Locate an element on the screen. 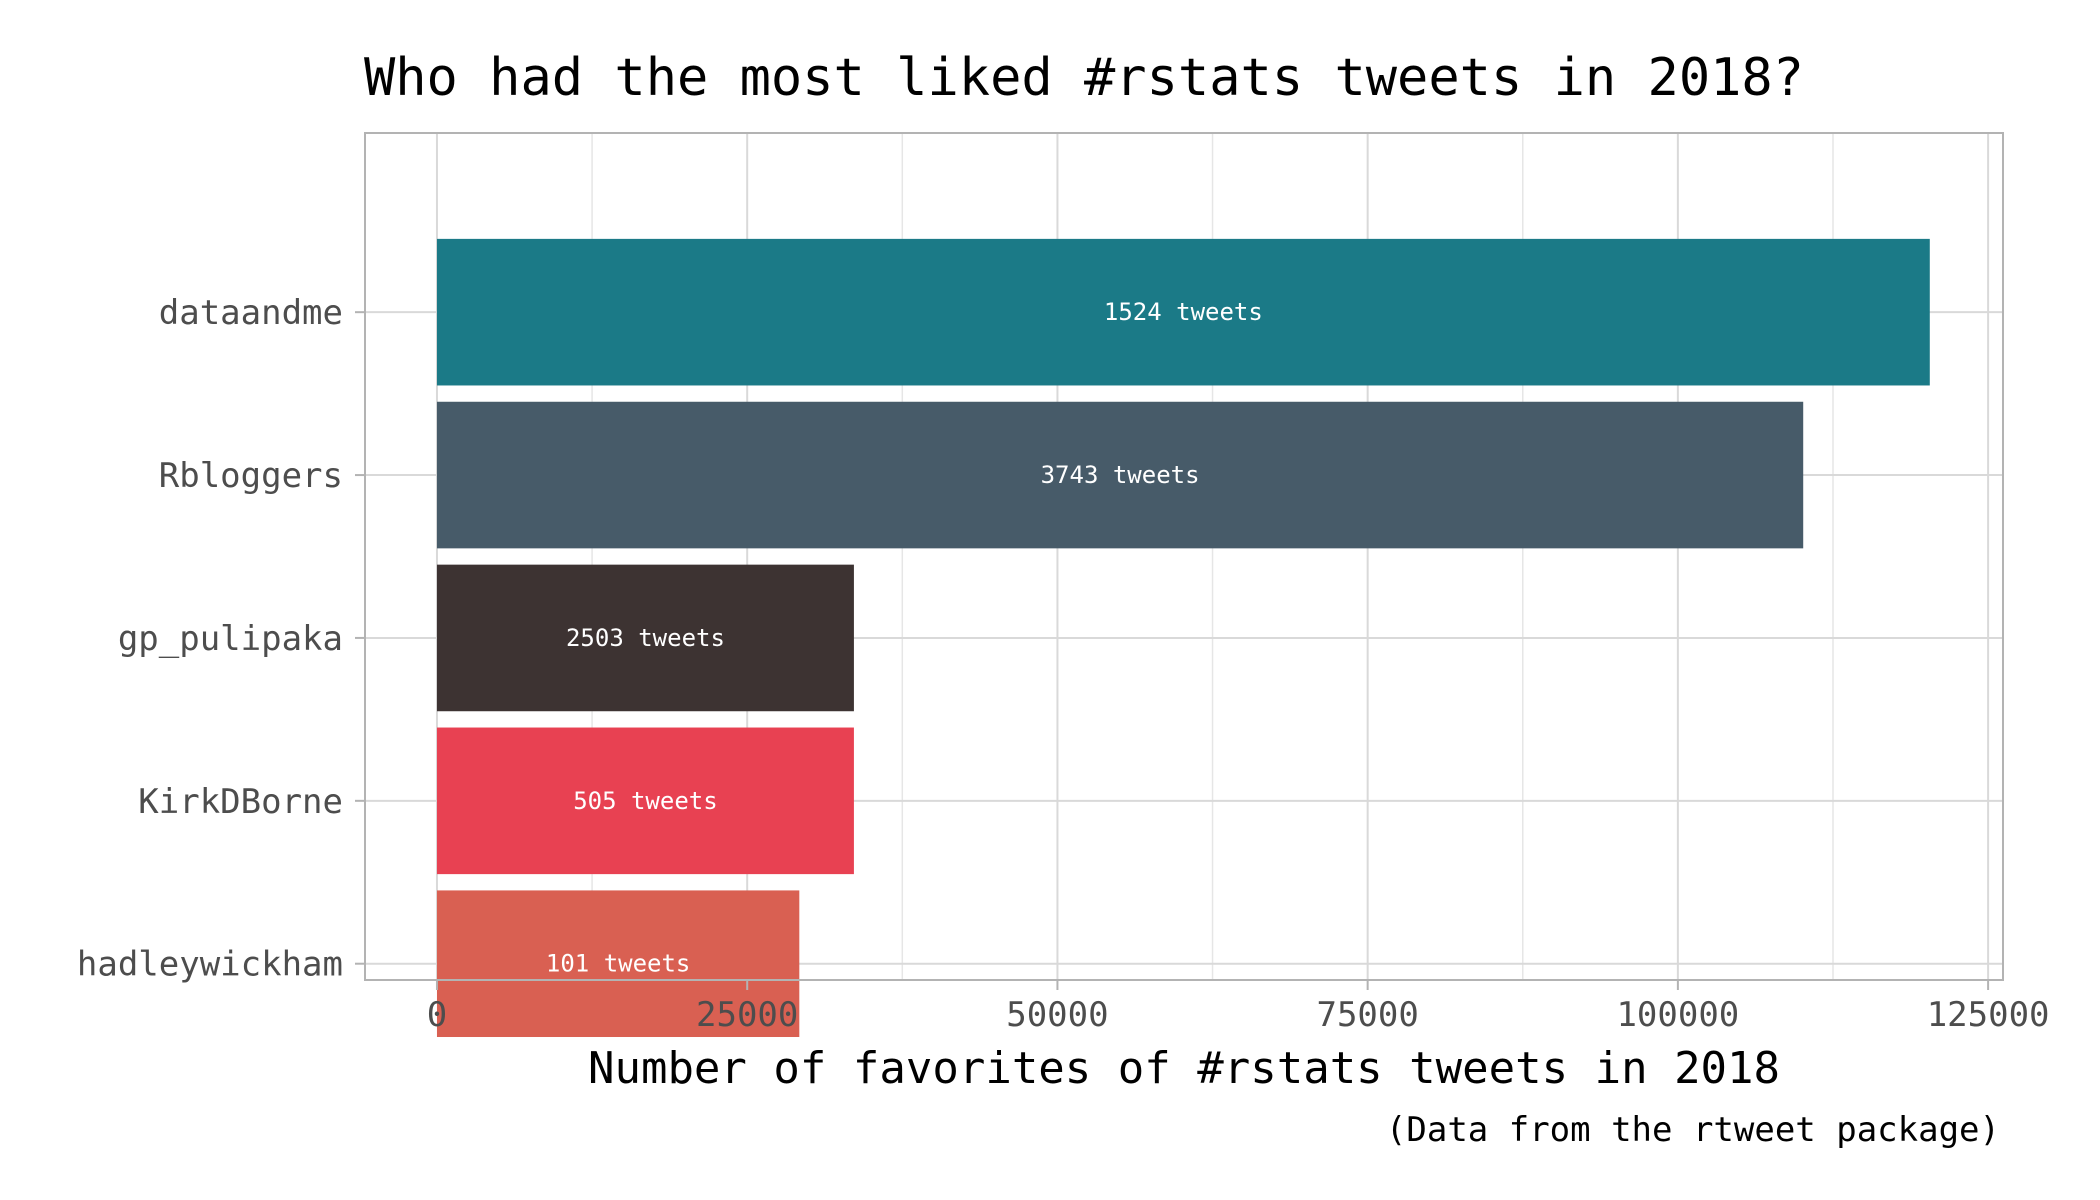 Image resolution: width=2100 pixels, height=1200 pixels. bar-data-label: 101 tweets is located at coordinates (618, 964).